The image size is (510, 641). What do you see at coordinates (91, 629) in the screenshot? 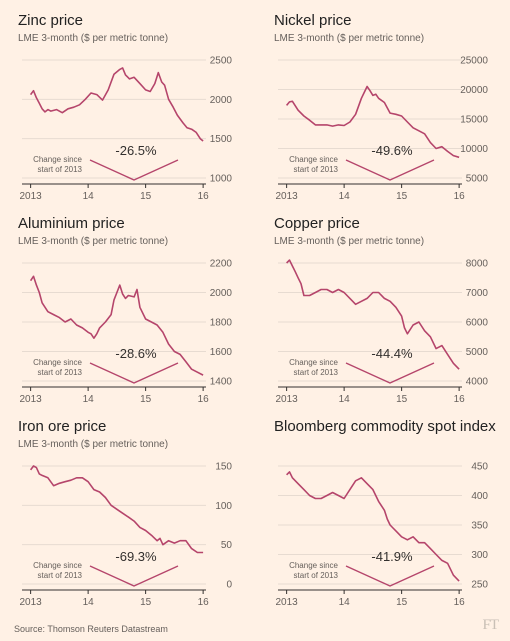
I see `source-note: Source: Thomson Reuters Datastream` at bounding box center [91, 629].